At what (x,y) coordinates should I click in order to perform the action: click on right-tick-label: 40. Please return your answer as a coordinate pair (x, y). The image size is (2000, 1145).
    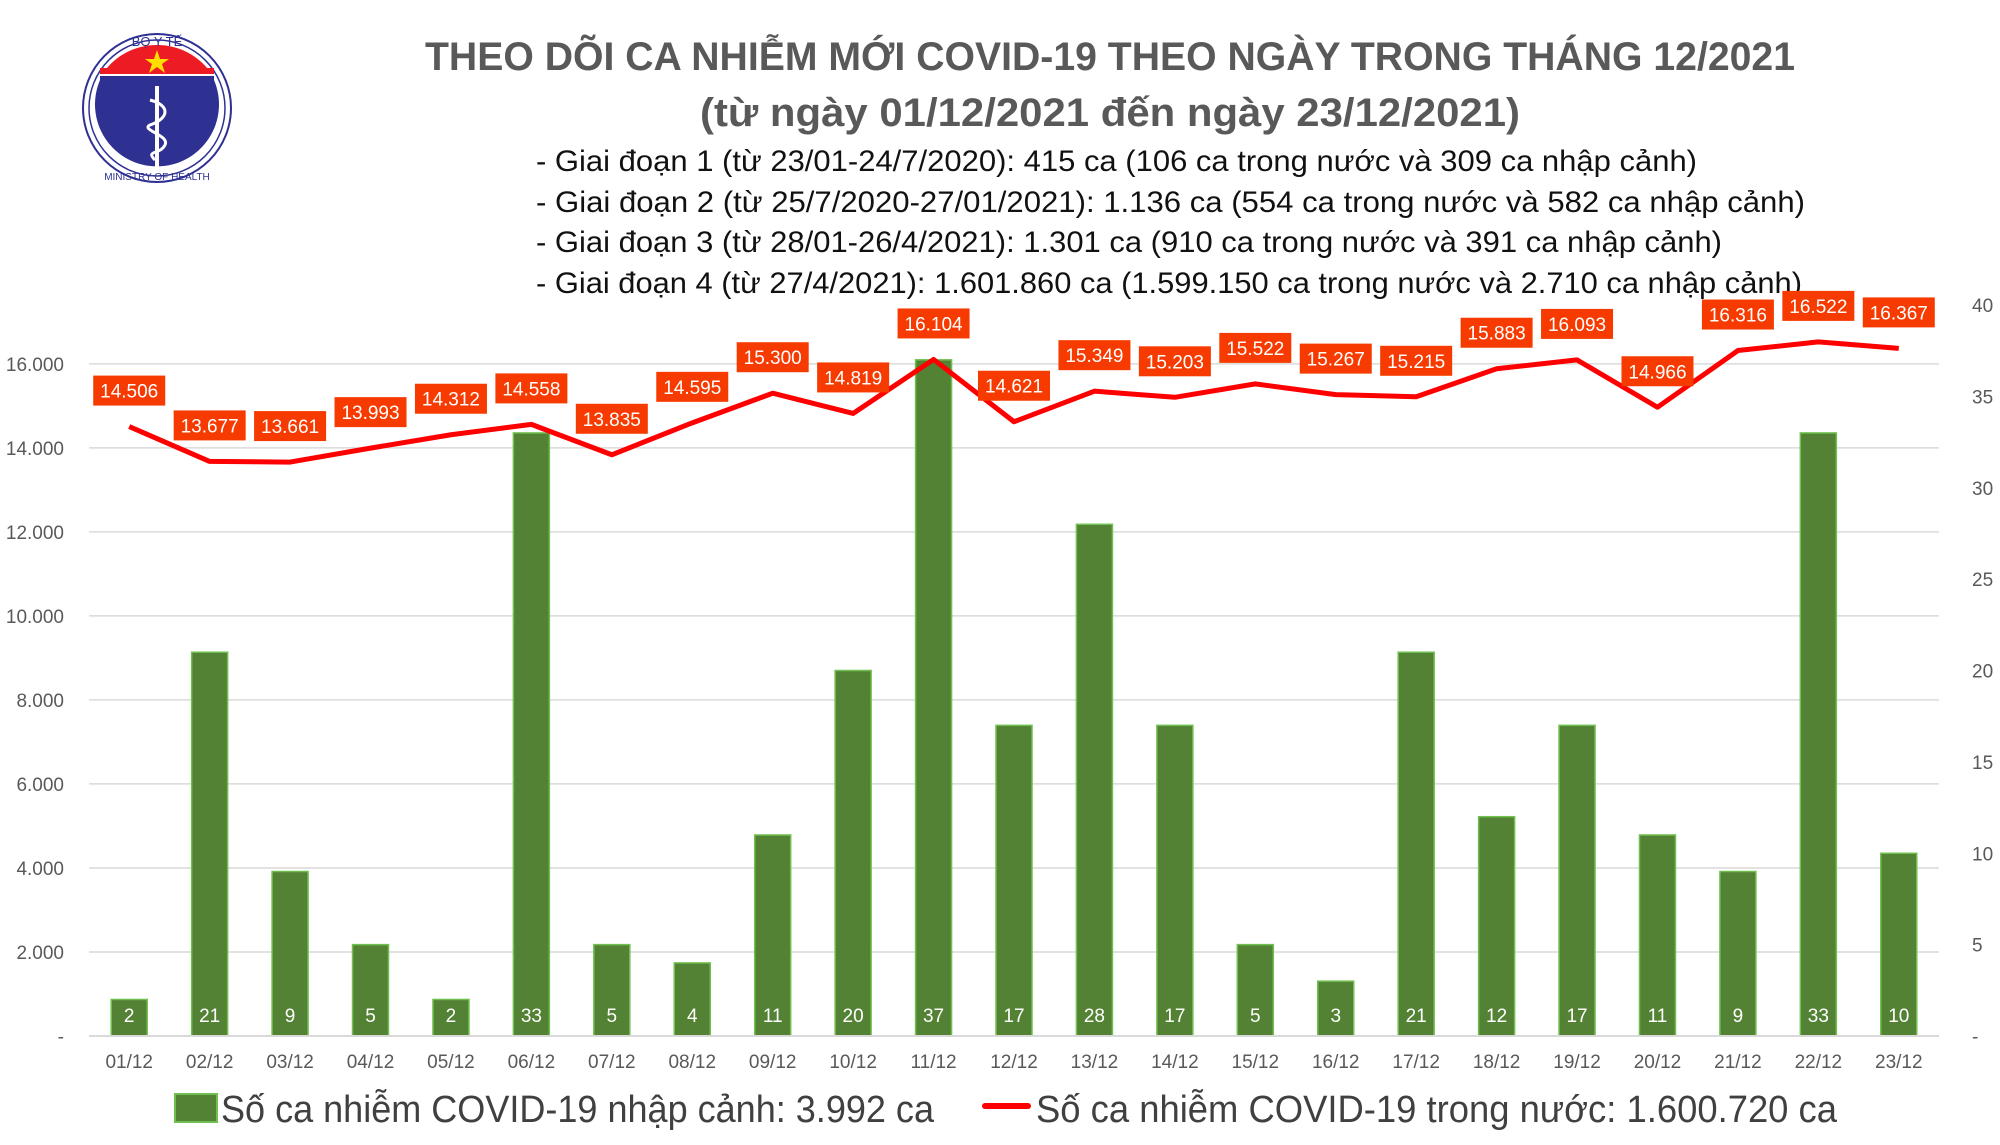
    Looking at the image, I should click on (1982, 306).